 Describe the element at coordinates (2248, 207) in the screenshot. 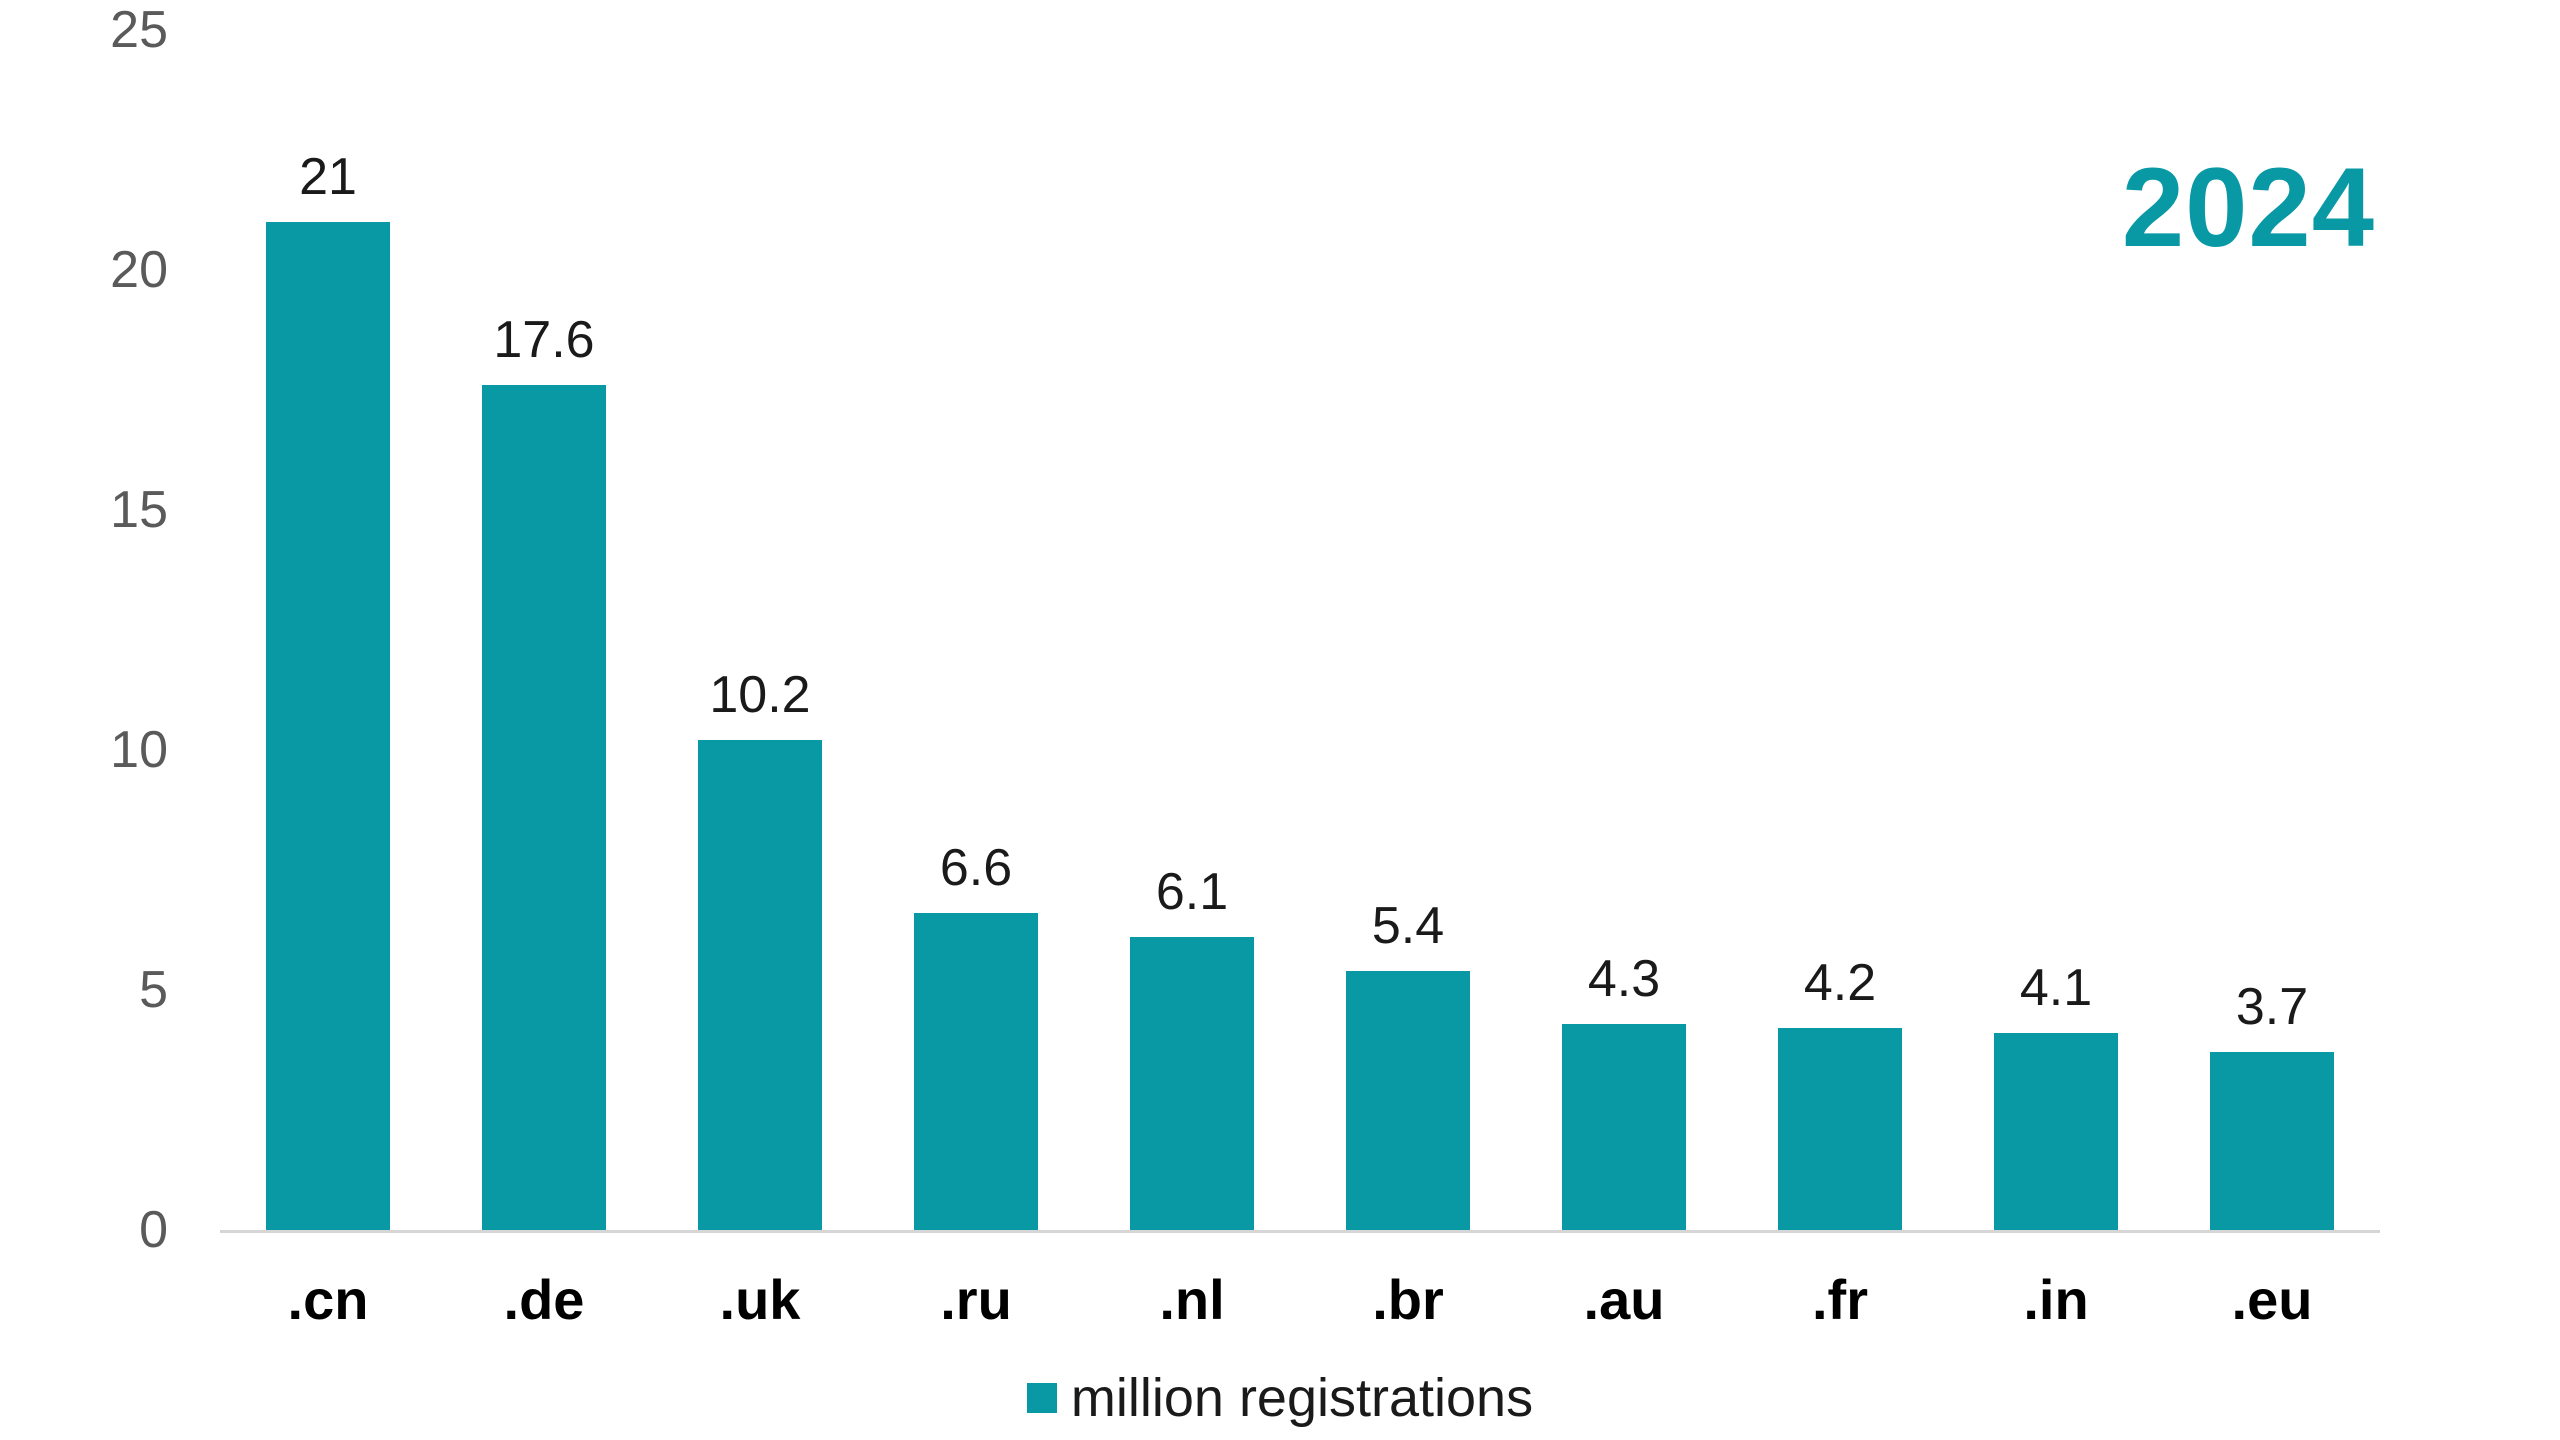

I see `chart-title-year: 2024` at that location.